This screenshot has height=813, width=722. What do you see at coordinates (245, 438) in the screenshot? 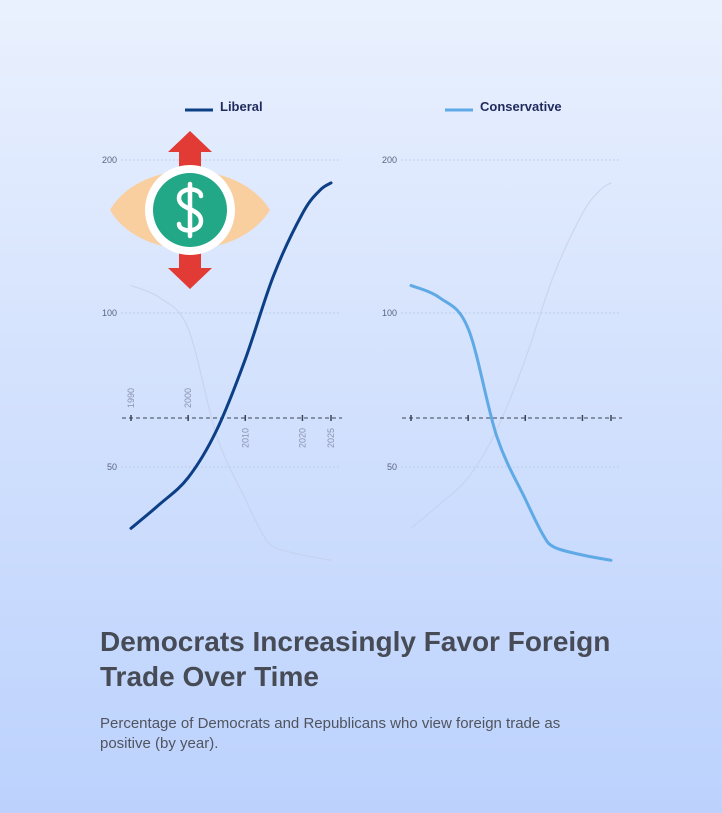
I see `x-tick-label: 2010` at bounding box center [245, 438].